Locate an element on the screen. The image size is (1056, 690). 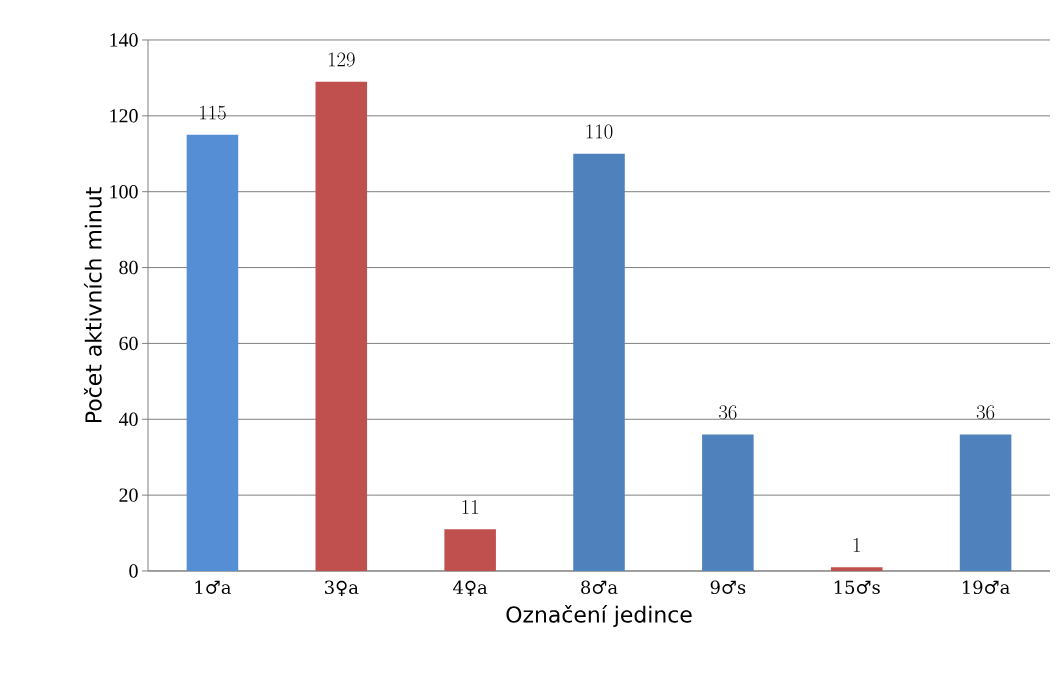
y-tick-label: 100 is located at coordinates (124, 191).